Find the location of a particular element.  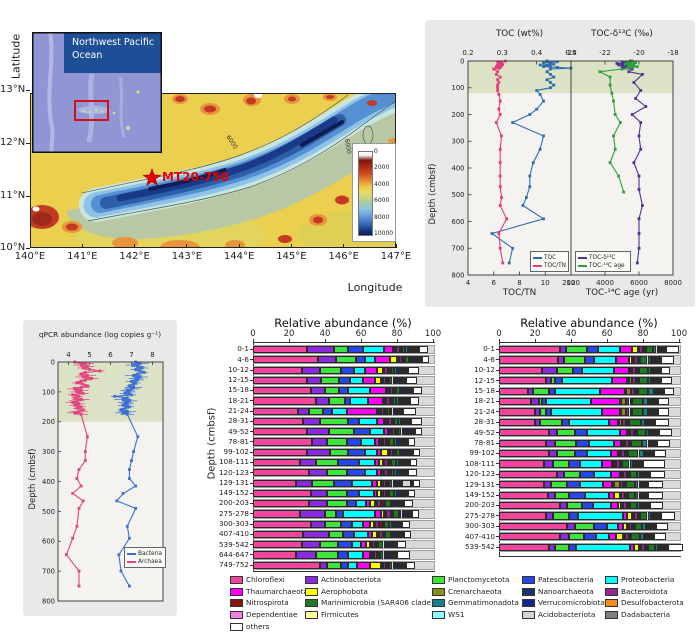

svg-text: 200 is located at coordinates (48, 422).